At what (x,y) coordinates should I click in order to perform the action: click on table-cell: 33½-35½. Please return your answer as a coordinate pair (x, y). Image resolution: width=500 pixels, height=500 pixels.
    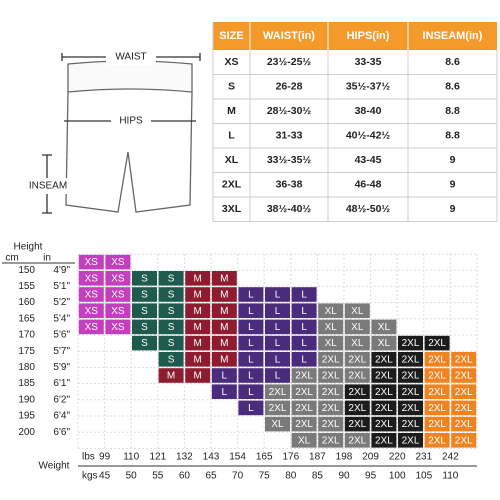
    Looking at the image, I should click on (289, 160).